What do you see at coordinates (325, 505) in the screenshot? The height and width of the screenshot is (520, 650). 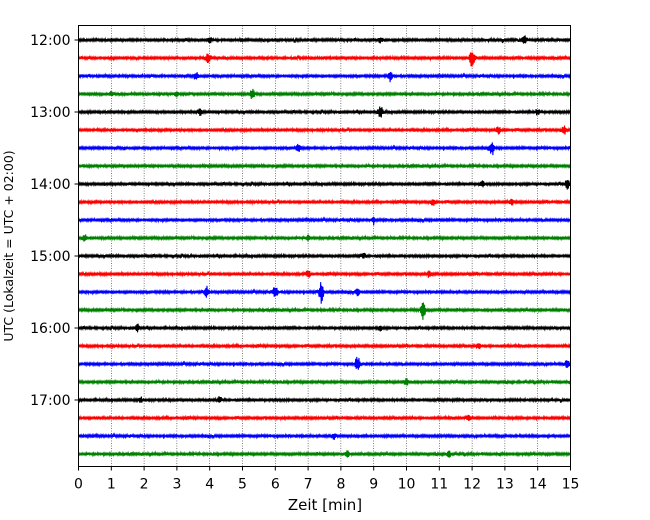 I see `x-axis-label: Zeit [min]` at bounding box center [325, 505].